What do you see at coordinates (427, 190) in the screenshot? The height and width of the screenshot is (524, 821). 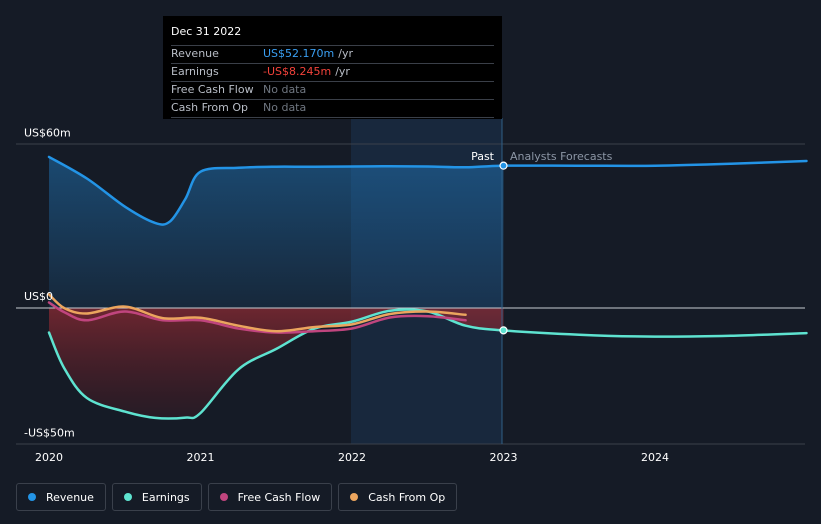 I see `revenue-line` at bounding box center [427, 190].